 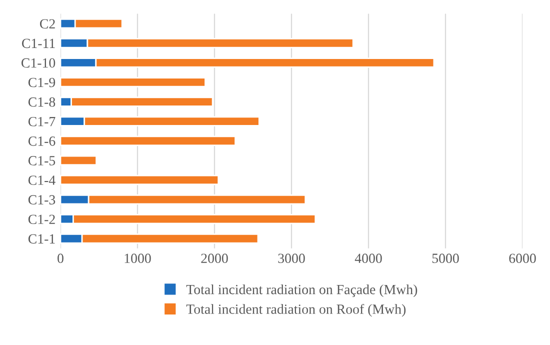 I want to click on y-tick-label: C1-8, so click(x=42, y=102).